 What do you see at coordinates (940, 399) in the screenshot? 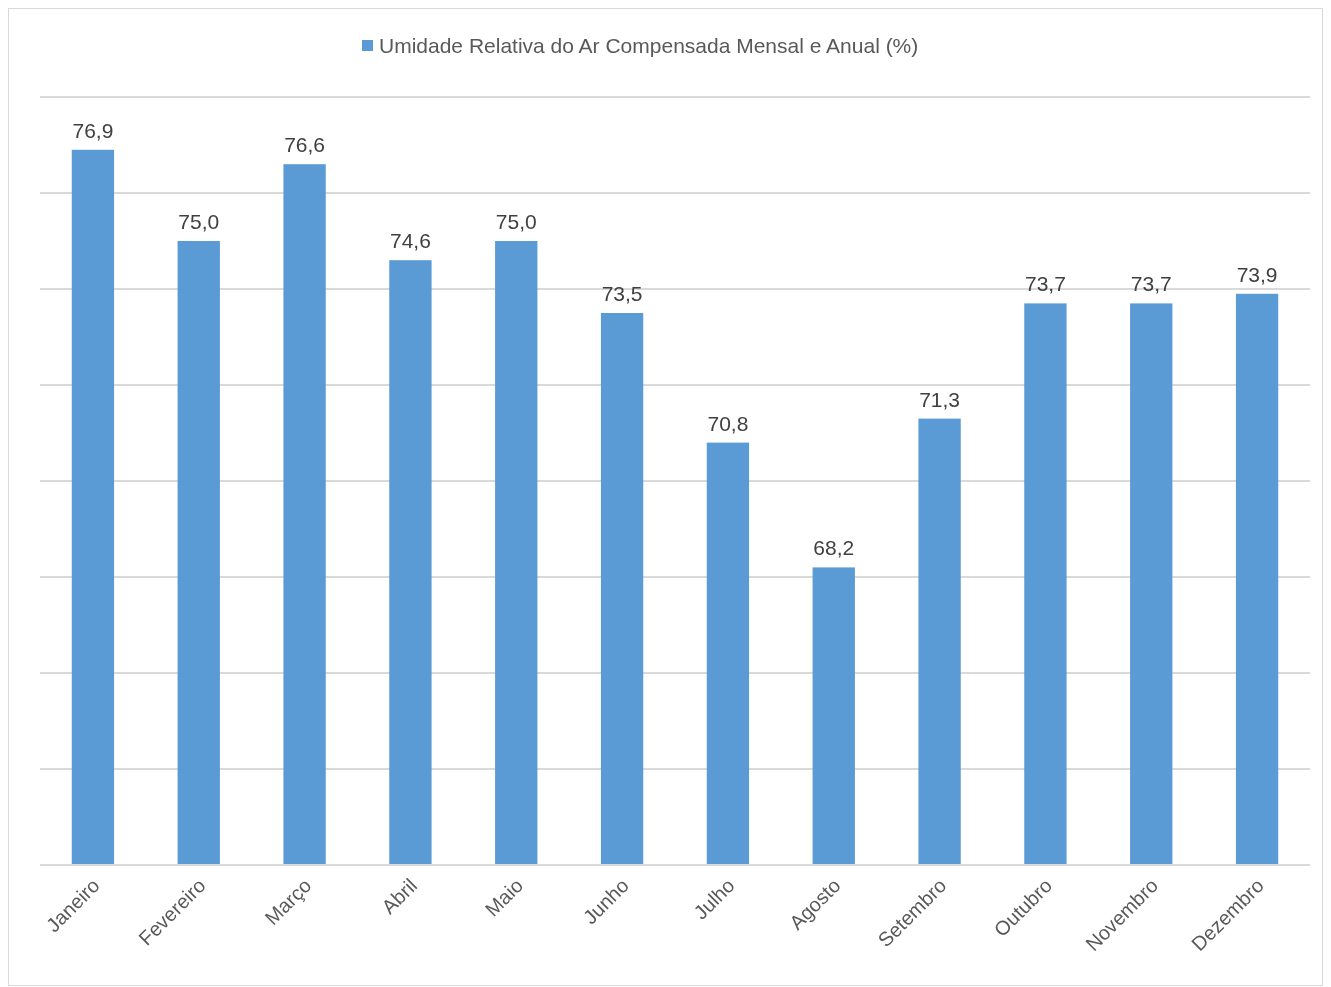
I see `data-label: 71,3` at bounding box center [940, 399].